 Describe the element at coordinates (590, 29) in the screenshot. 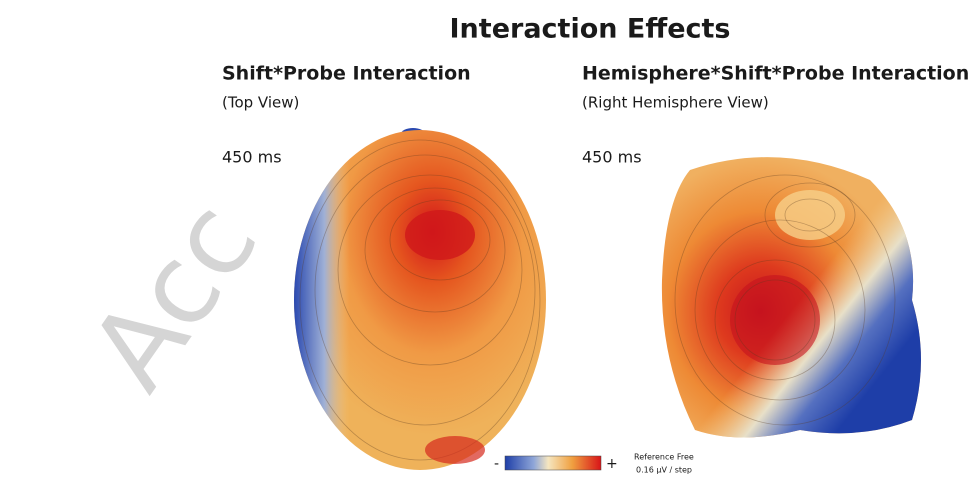

I see `figure-title: Interaction Effects` at that location.